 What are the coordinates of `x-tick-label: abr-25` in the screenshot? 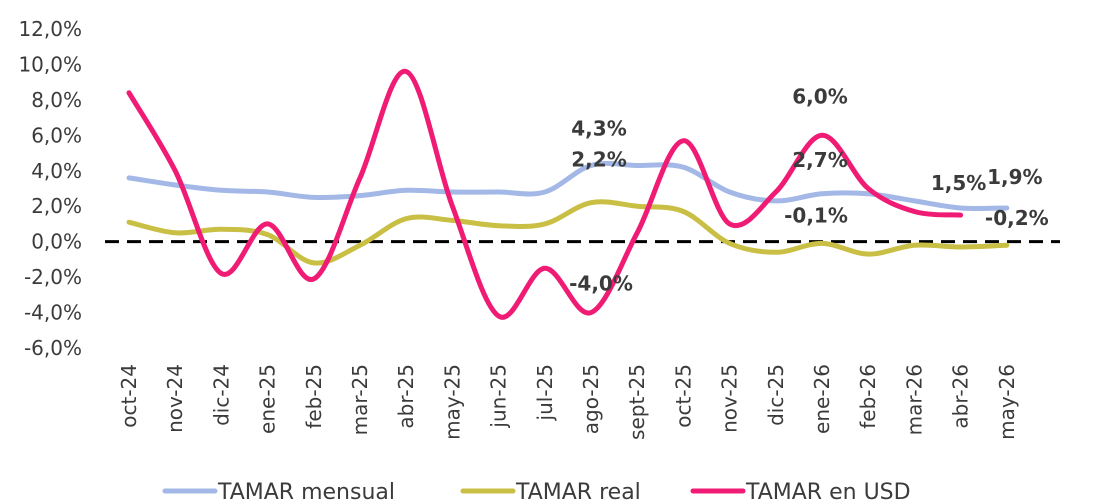 It's located at (406, 396).